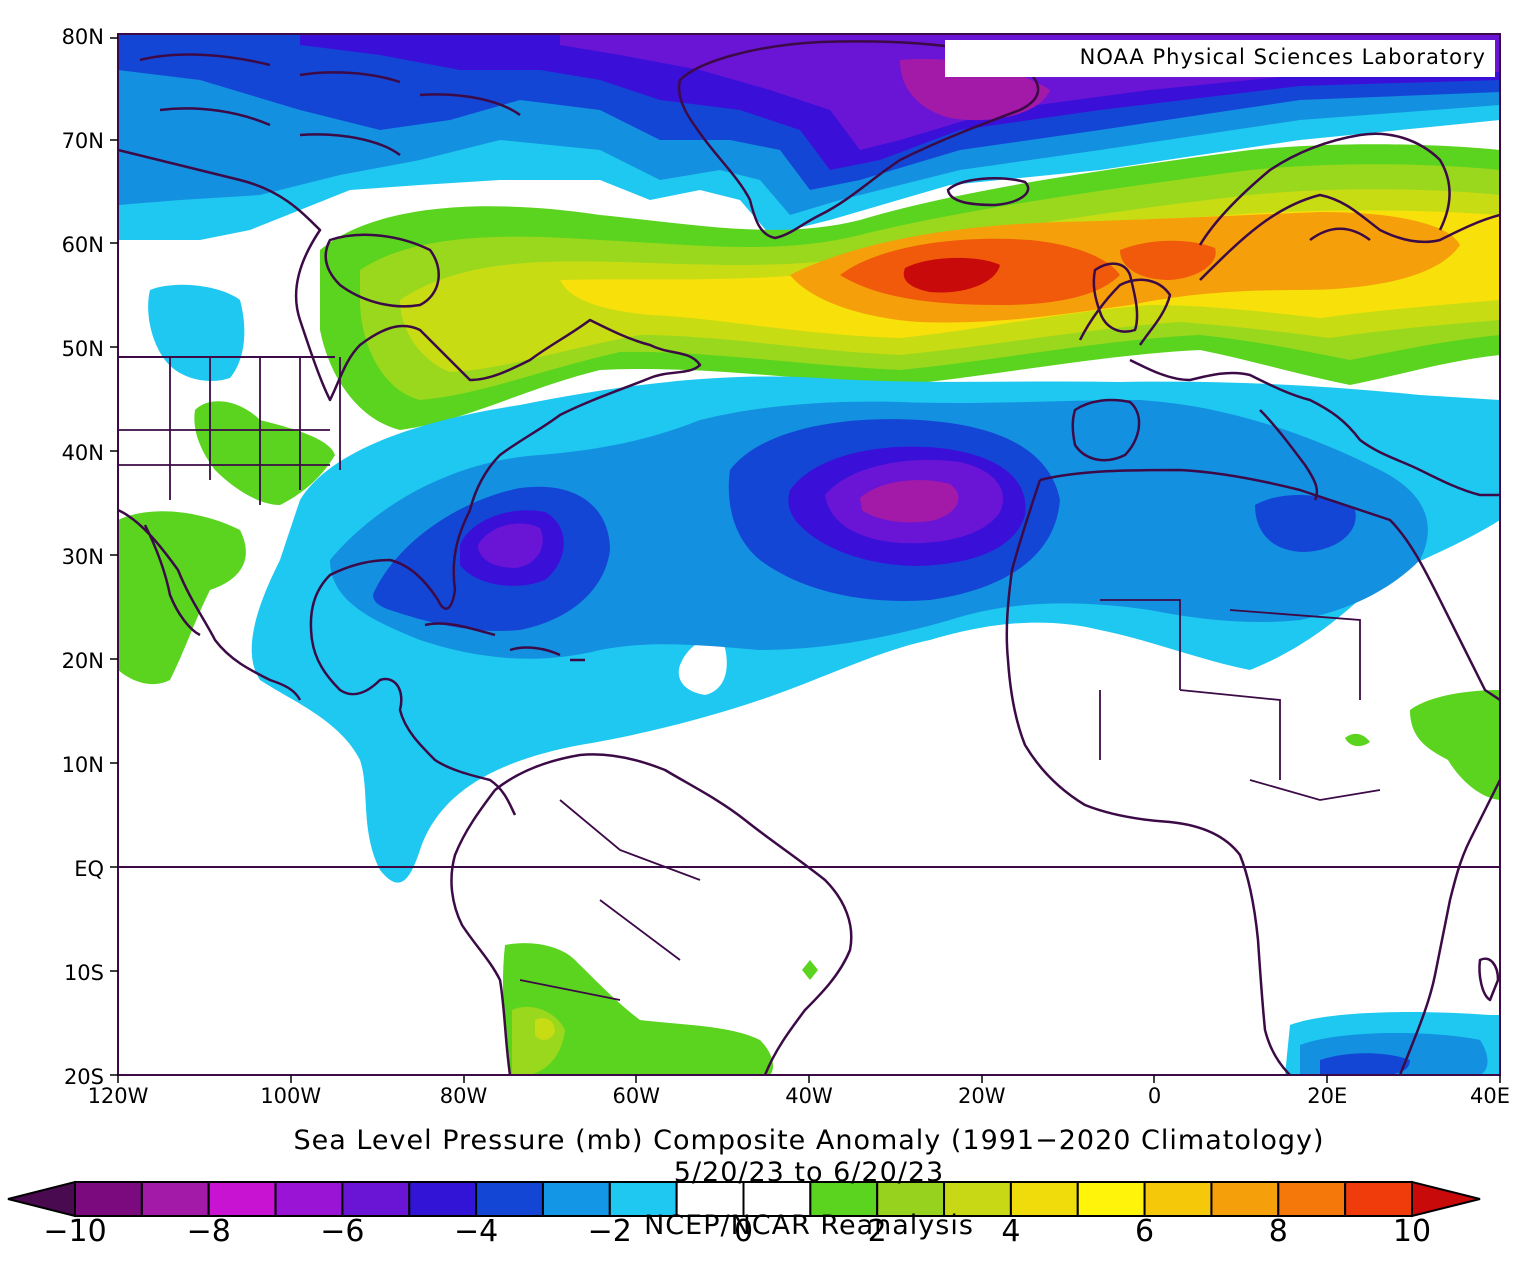 This screenshot has width=1538, height=1268. I want to click on lat-ticks, so click(114, 556).